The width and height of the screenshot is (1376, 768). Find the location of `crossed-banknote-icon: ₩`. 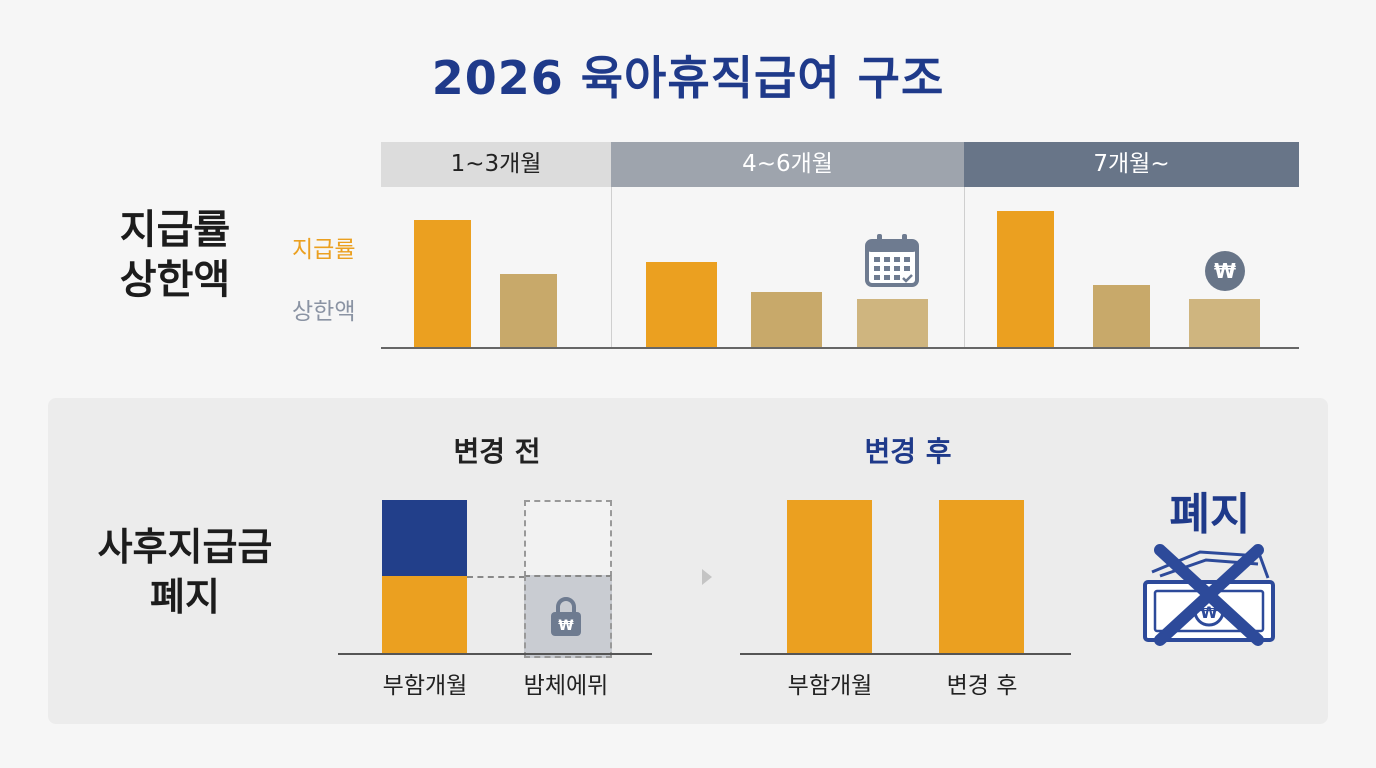

crossed-banknote-icon: ₩ is located at coordinates (1210, 596).